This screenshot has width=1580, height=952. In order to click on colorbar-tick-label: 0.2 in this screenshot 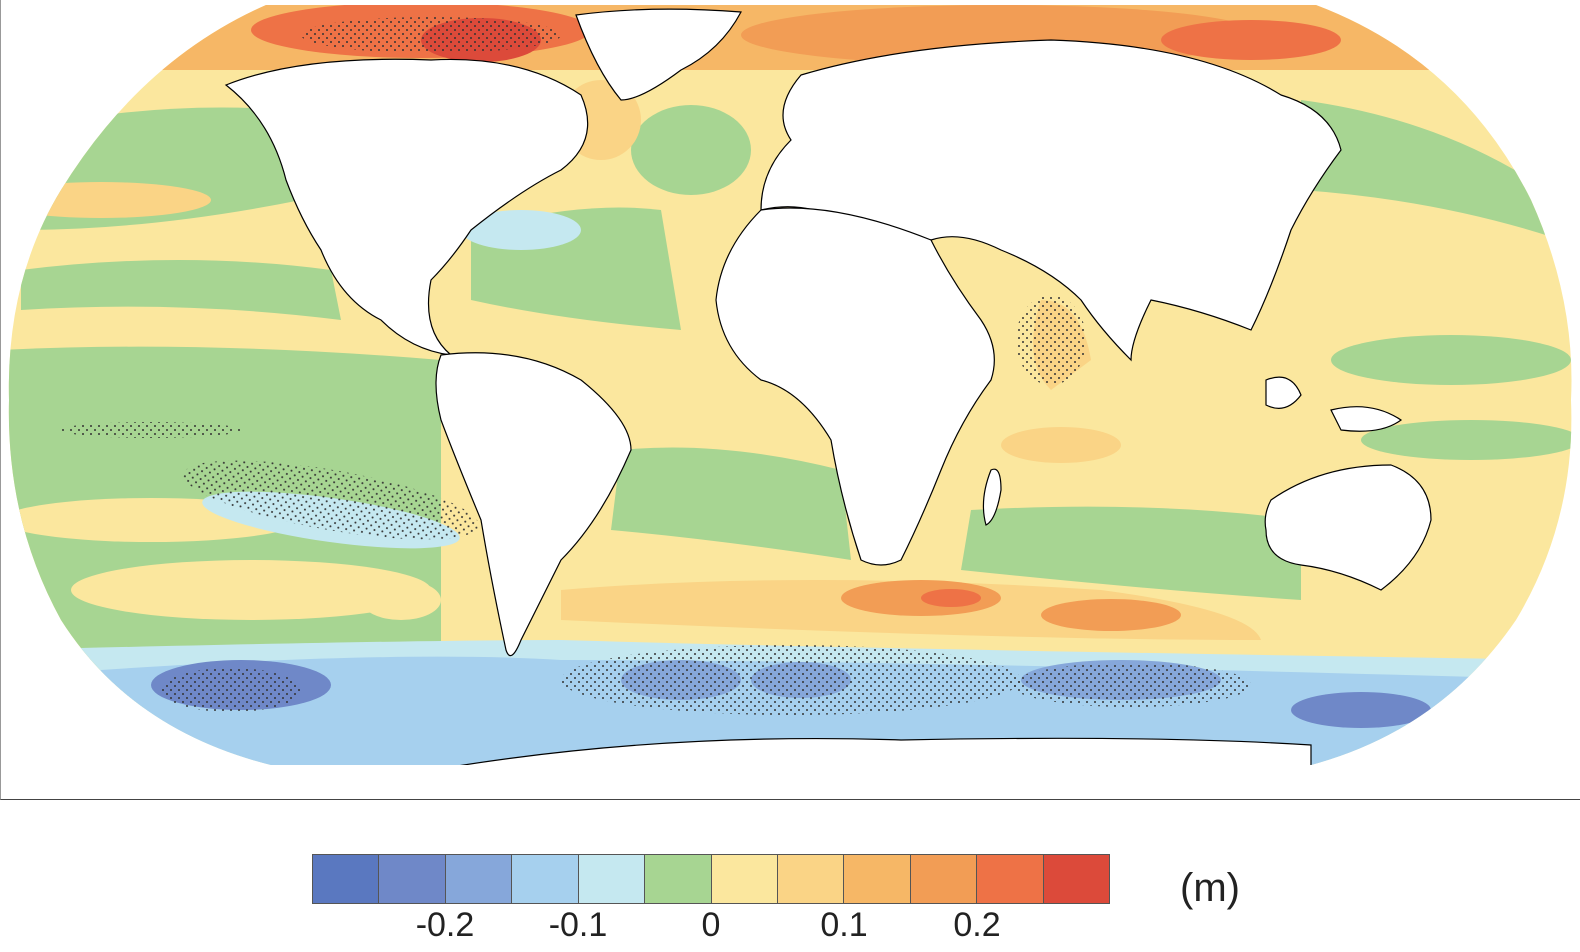, I will do `click(977, 925)`.